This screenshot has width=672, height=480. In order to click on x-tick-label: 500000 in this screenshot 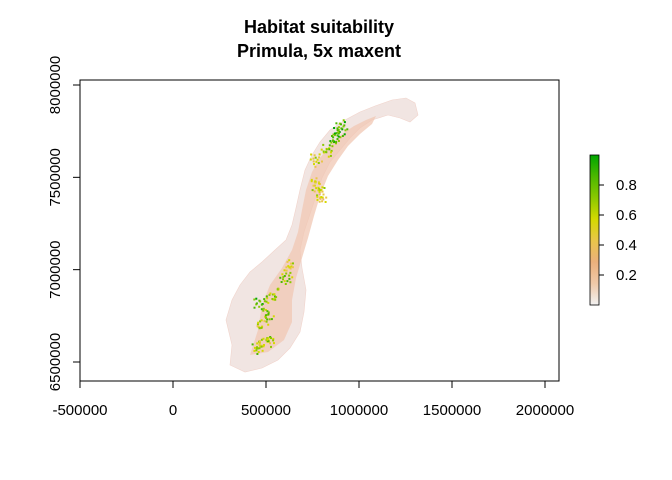, I will do `click(266, 410)`.